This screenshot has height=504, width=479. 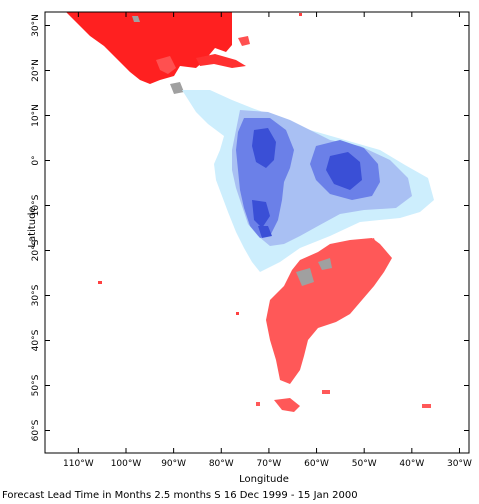 What do you see at coordinates (36, 430) in the screenshot?
I see `y-tick-label: 60°S` at bounding box center [36, 430].